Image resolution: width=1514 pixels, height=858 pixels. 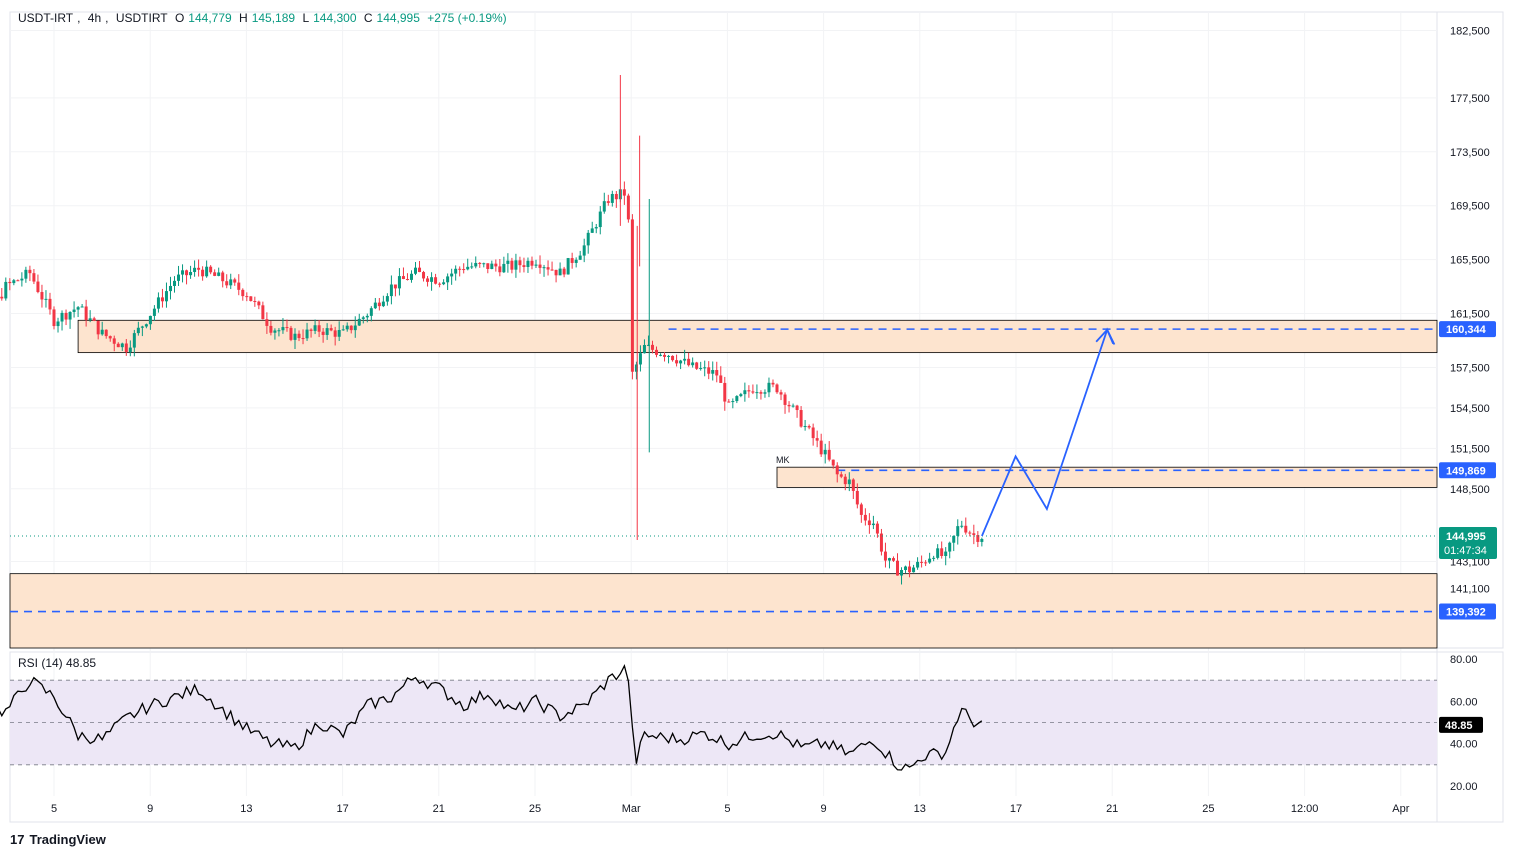 What do you see at coordinates (783, 460) in the screenshot?
I see `zone-label: MK` at bounding box center [783, 460].